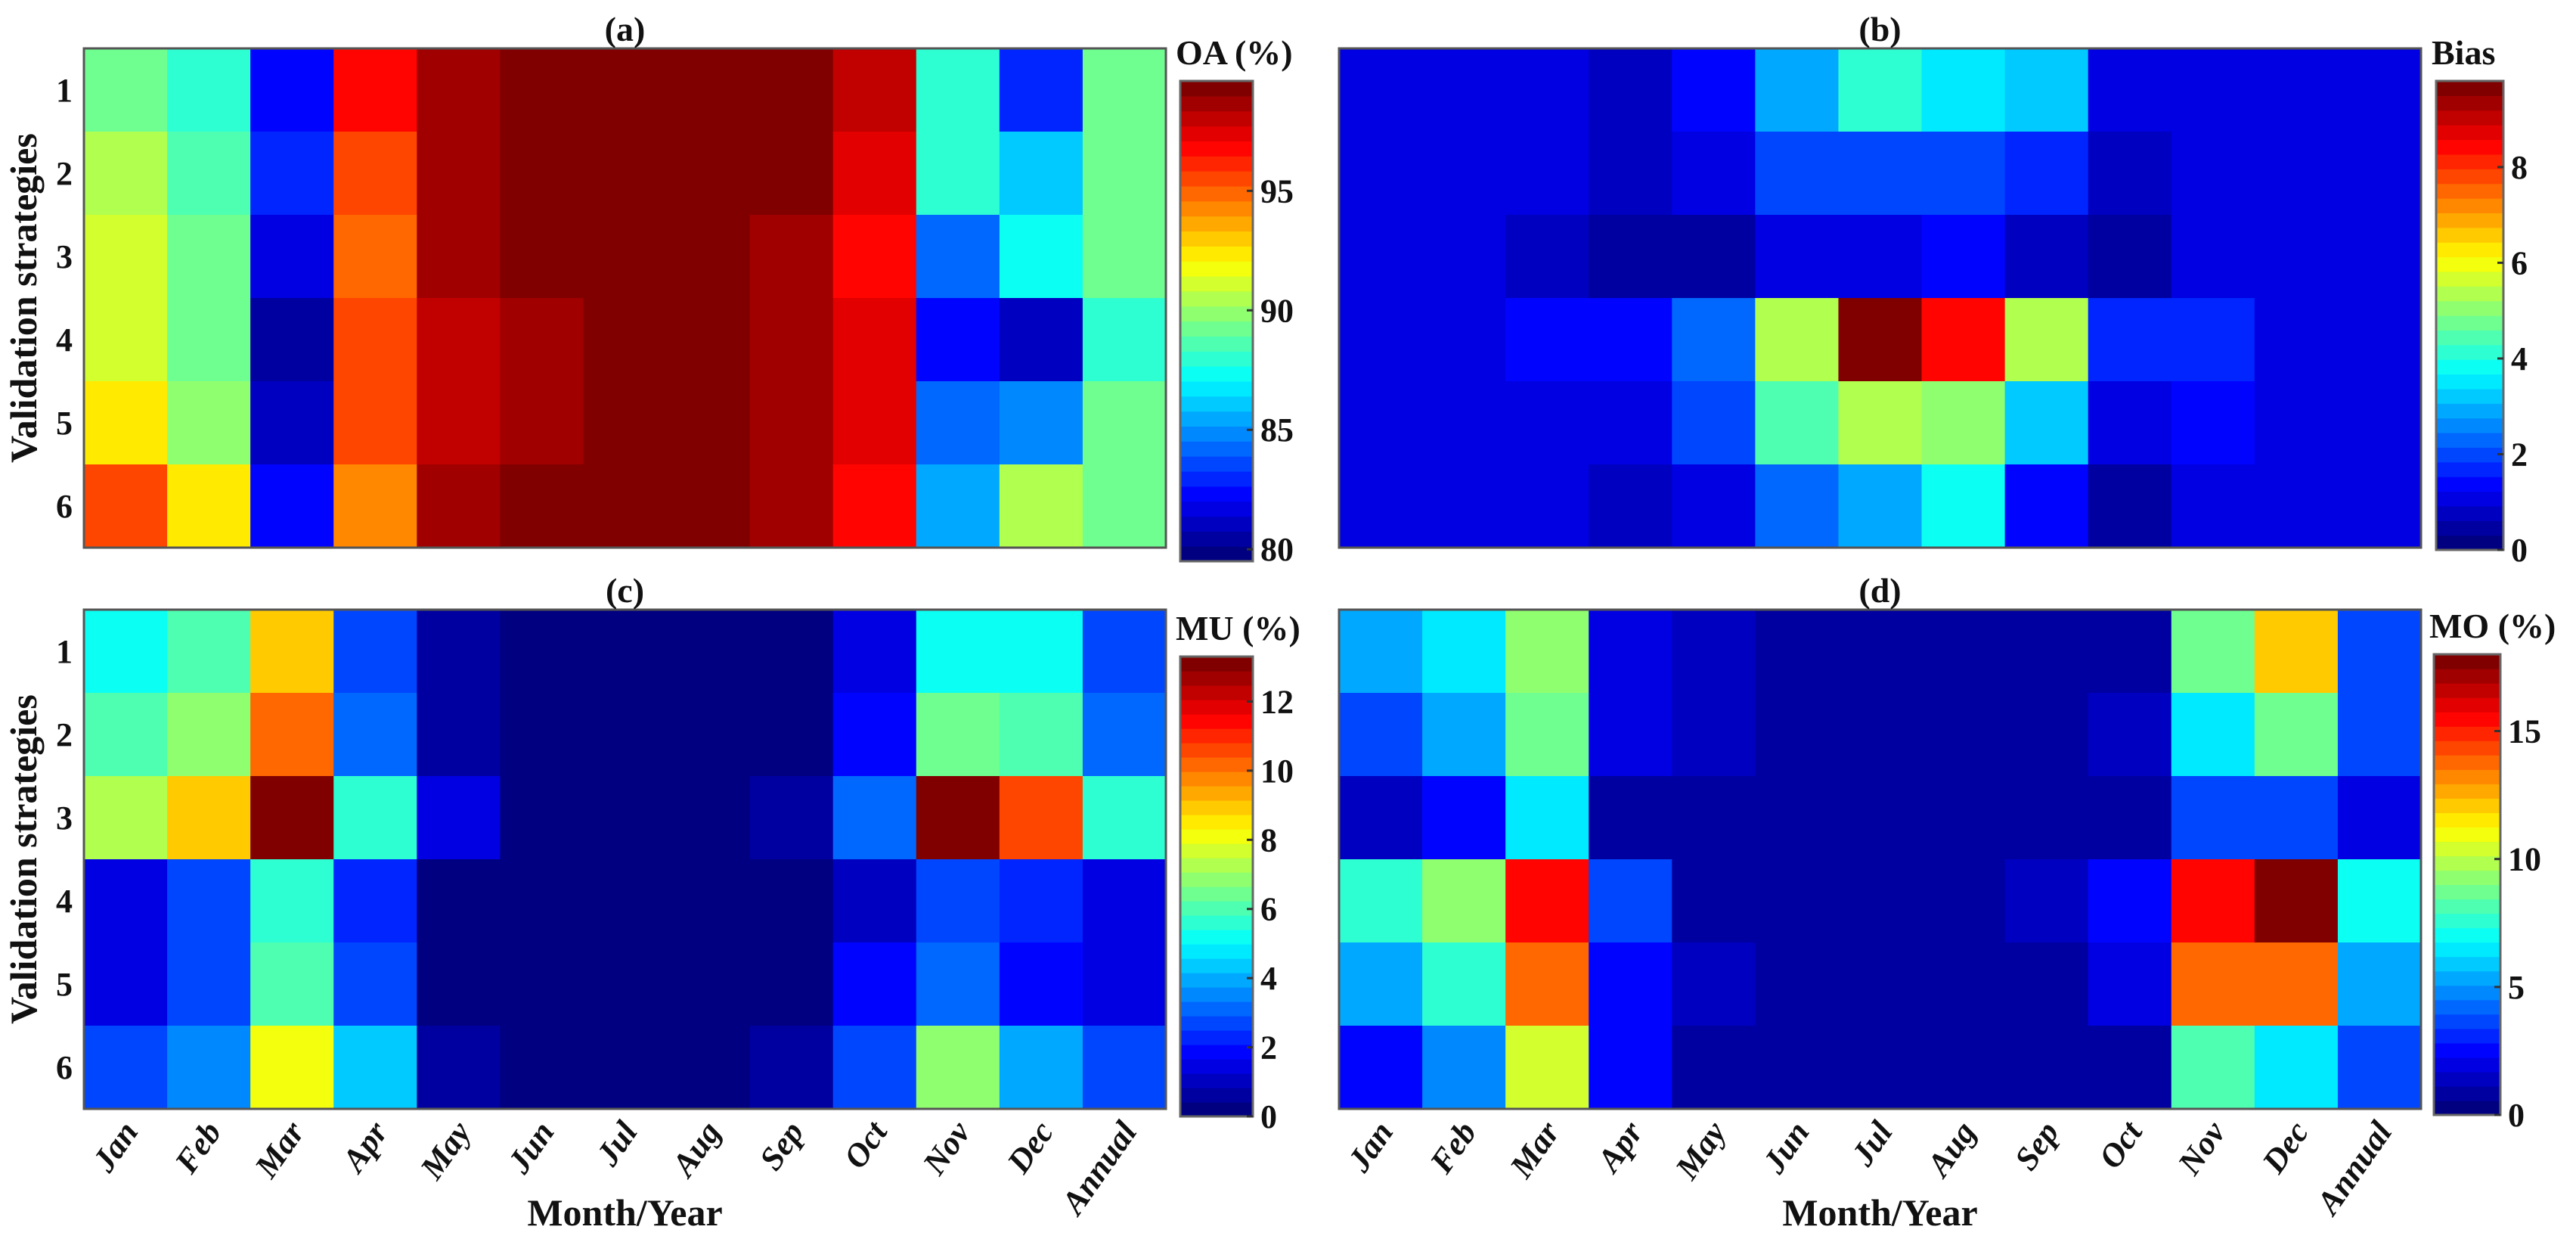 This screenshot has width=2576, height=1242. What do you see at coordinates (625, 590) in the screenshot?
I see `panel-title: (c)` at bounding box center [625, 590].